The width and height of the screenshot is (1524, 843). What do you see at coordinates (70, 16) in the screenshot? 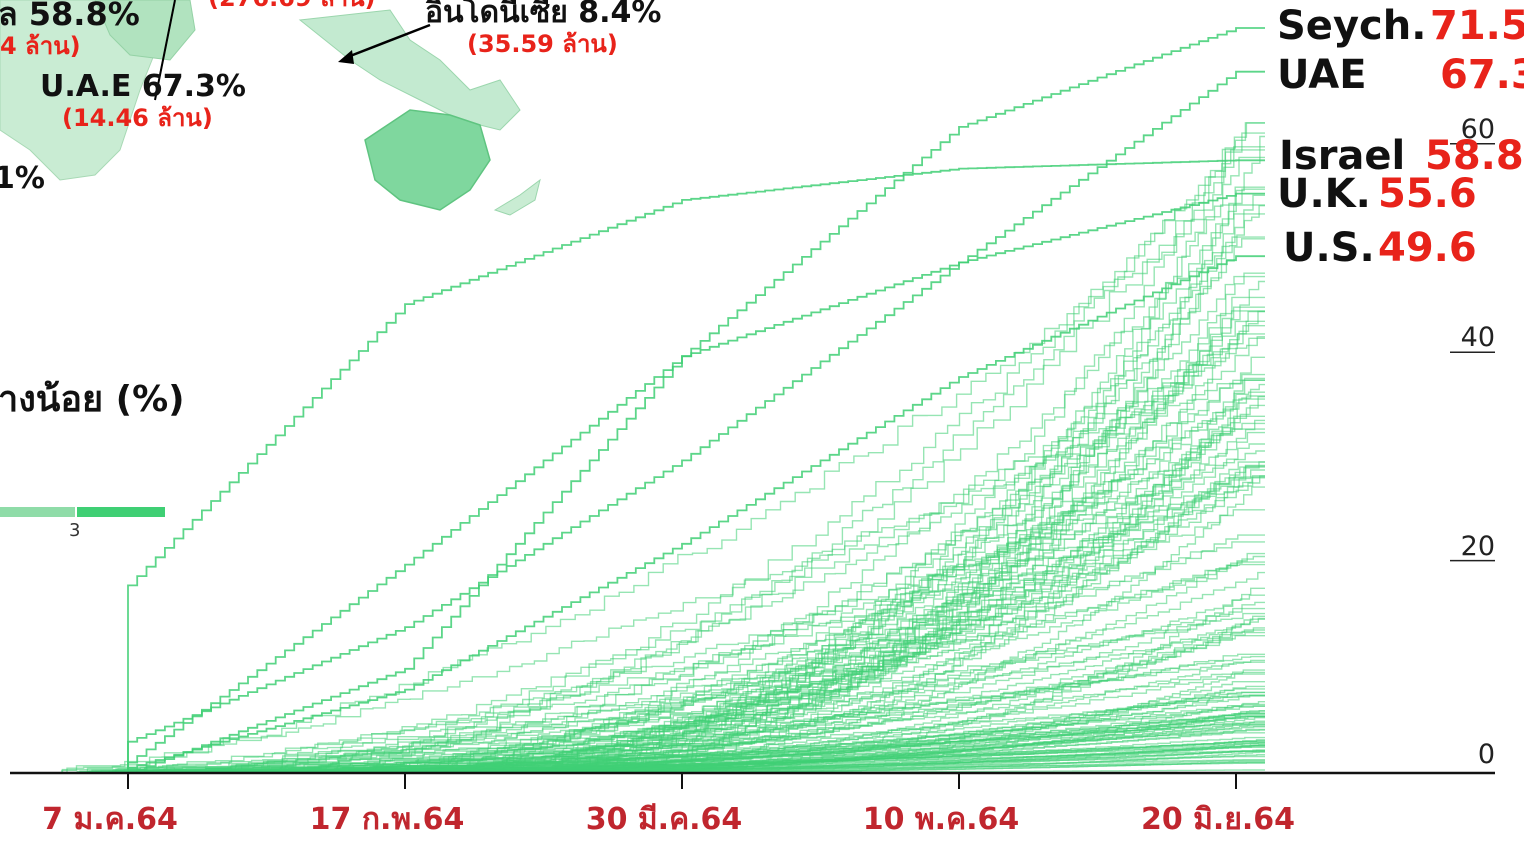
I see `israel-map-label: ล 58.8%` at bounding box center [70, 16].